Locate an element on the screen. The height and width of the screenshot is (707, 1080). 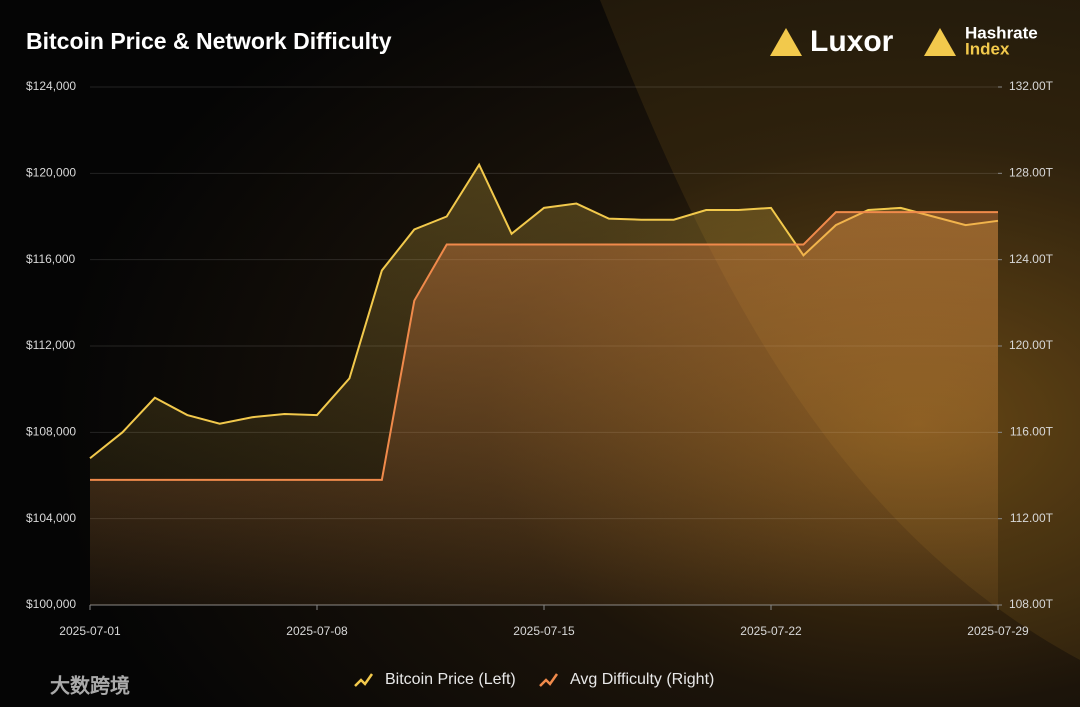
legend-label: Avg Difficulty (Right) is located at coordinates (642, 679).